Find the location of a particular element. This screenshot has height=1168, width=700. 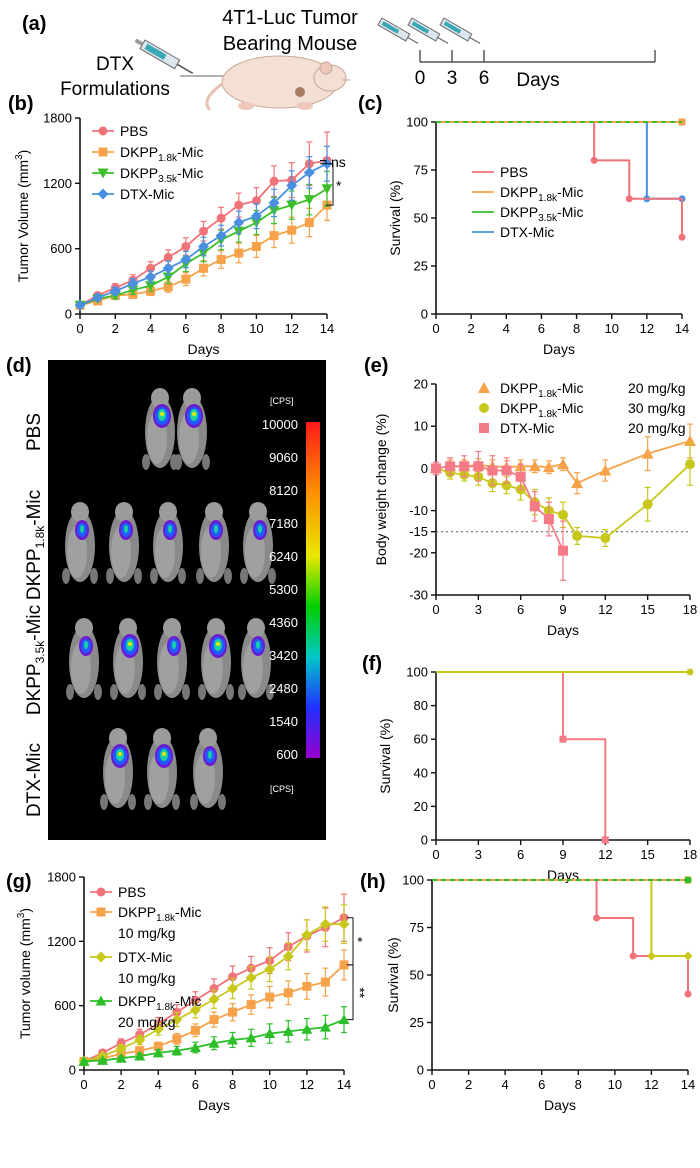

y-tick-label: -10 is located at coordinates (418, 510).